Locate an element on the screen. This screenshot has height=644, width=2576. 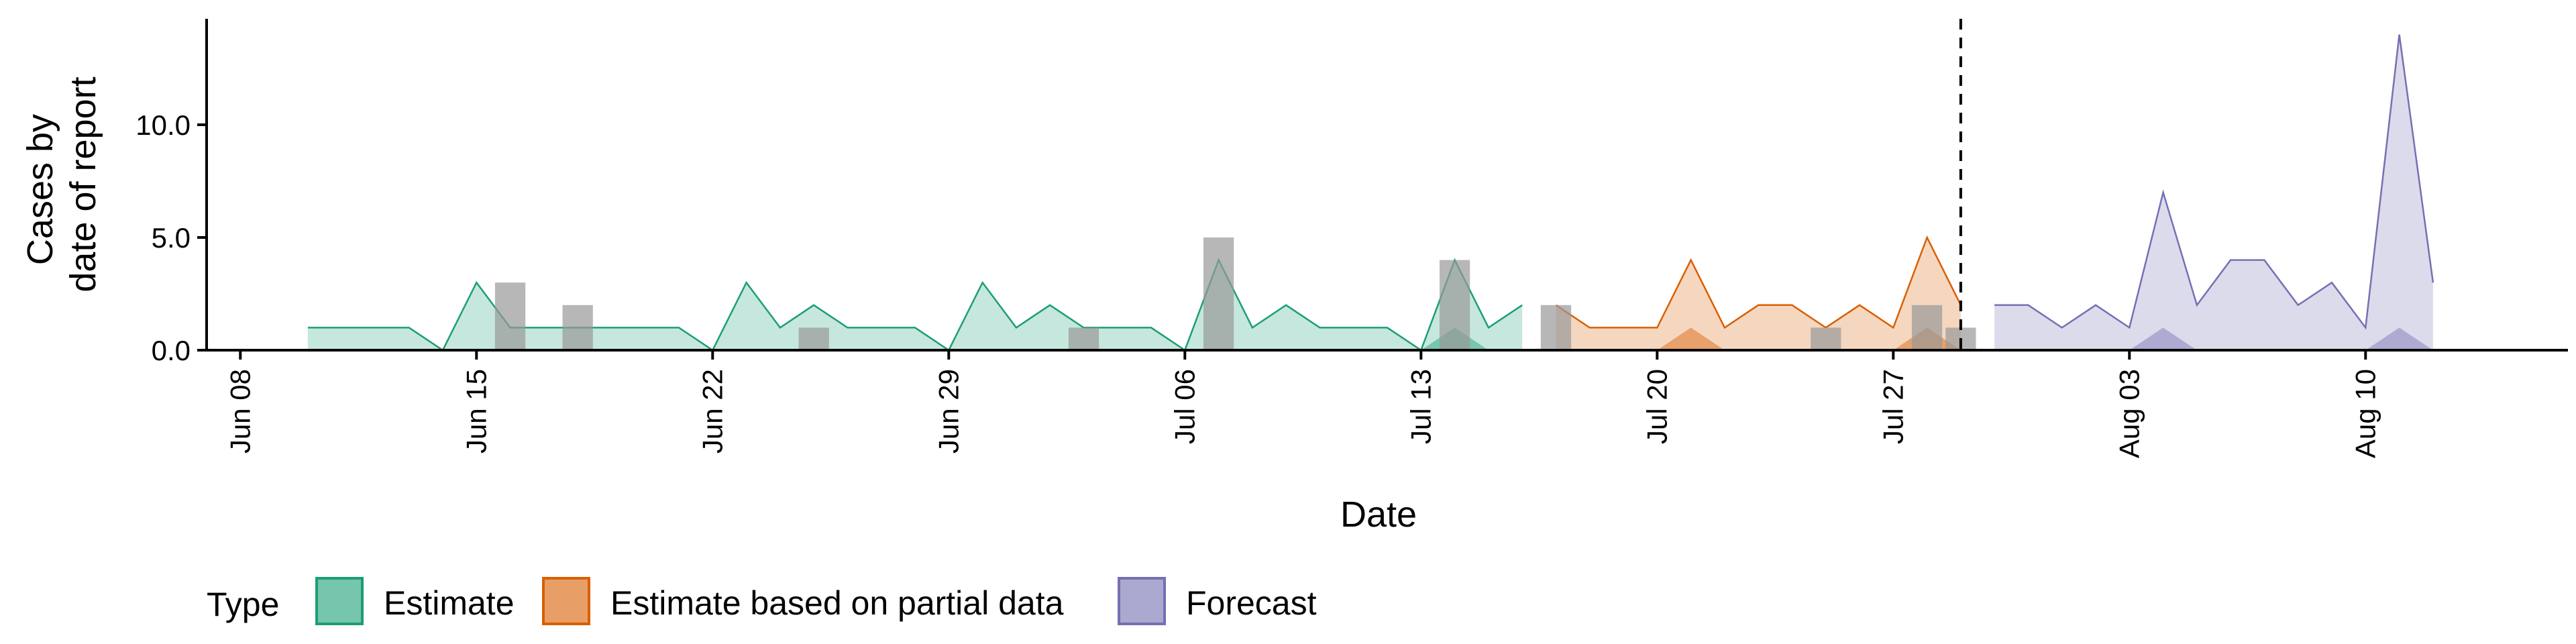
area-forecast is located at coordinates (2213, 192).